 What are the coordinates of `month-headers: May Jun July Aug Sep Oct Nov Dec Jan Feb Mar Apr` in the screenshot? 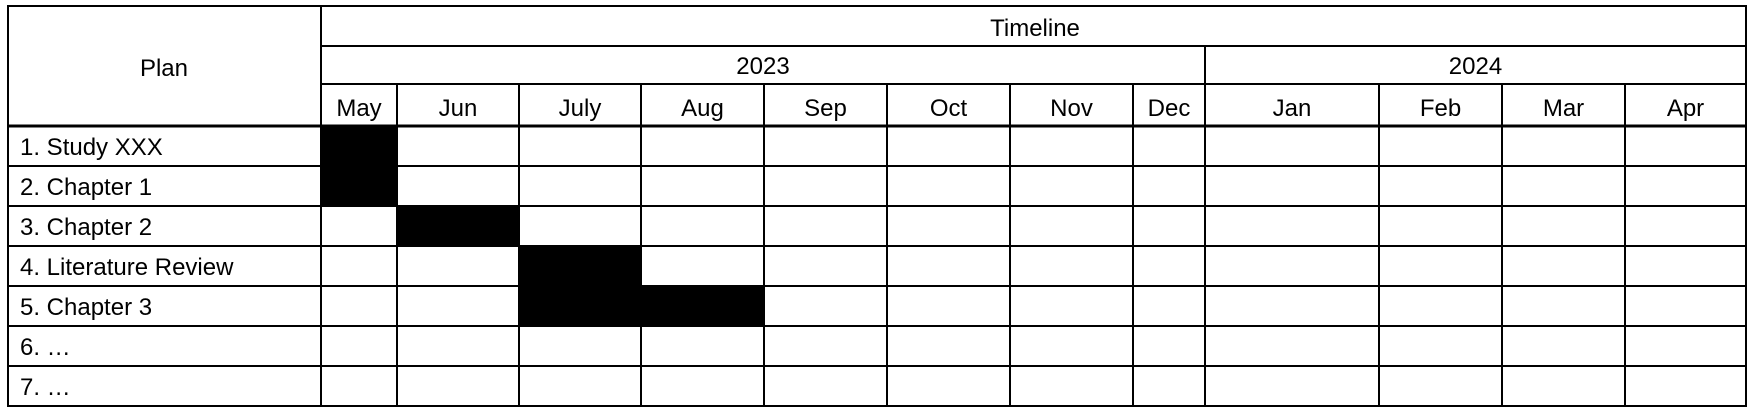 It's located at (1020, 108).